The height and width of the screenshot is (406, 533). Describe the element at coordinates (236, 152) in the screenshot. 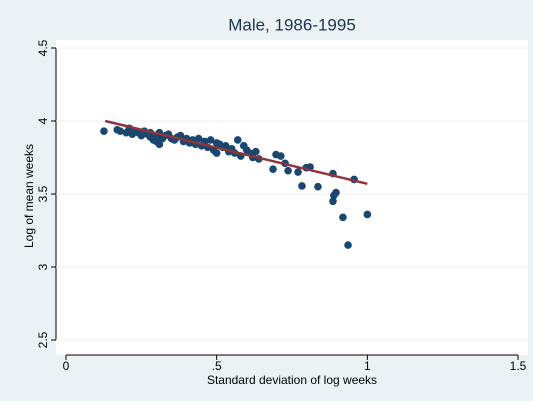

I see `fit-line` at that location.